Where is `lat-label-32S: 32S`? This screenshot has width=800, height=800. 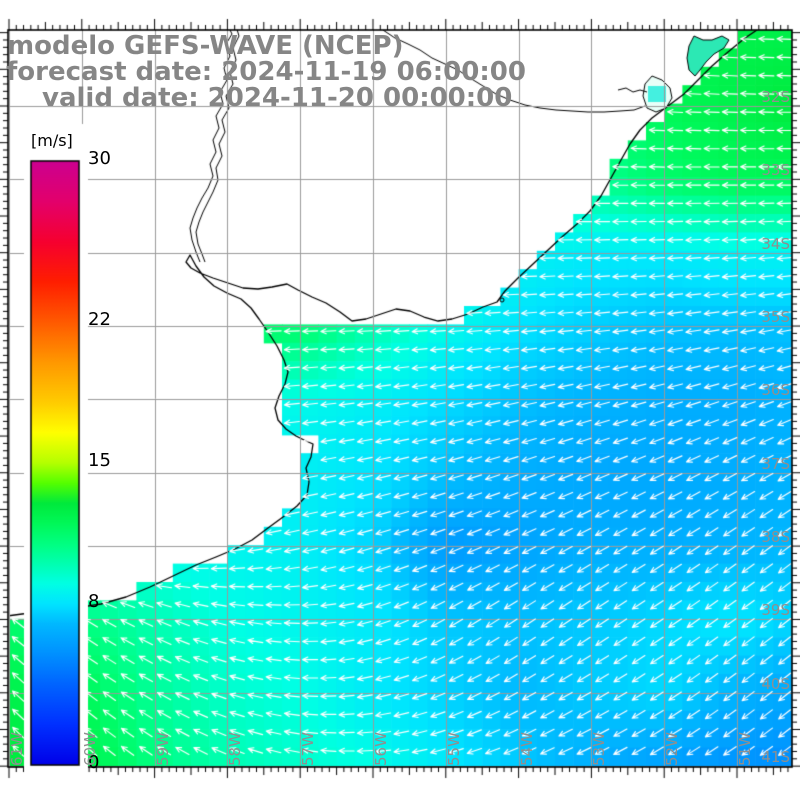 lat-label-32S: 32S is located at coordinates (775, 97).